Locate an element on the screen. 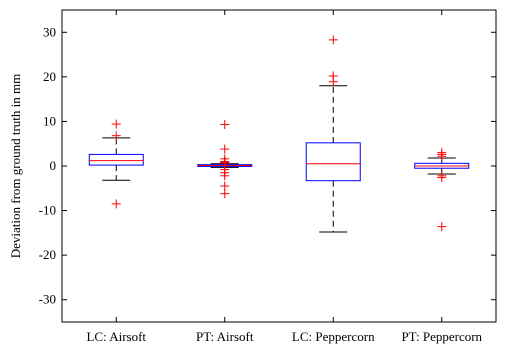 This screenshot has width=505, height=350. y-axis-label: Deviation from ground truth in mm is located at coordinates (15, 166).